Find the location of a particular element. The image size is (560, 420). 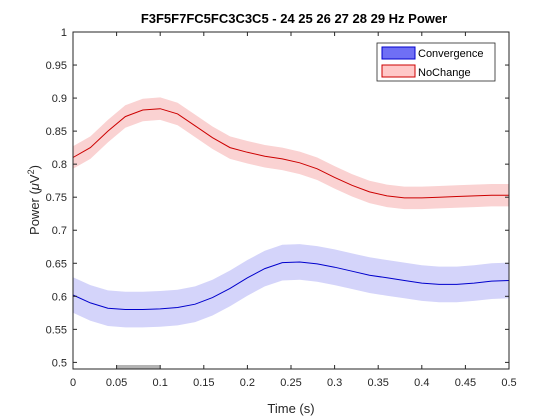

time-window-marker is located at coordinates (138, 367).